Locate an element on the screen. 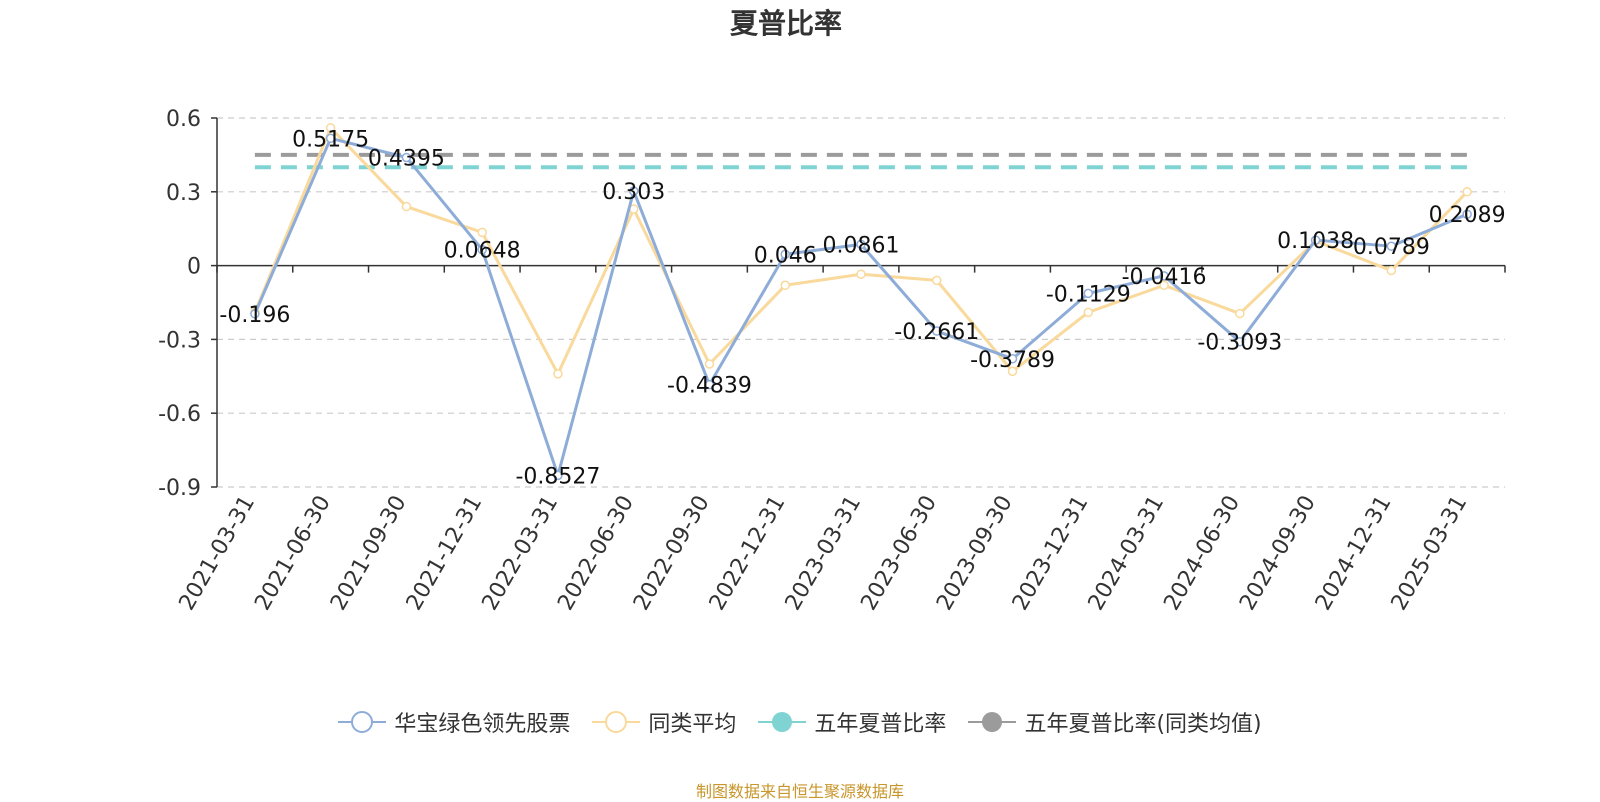 The image size is (1600, 802). x-tick-label: 2024-06-30 is located at coordinates (1202, 553).